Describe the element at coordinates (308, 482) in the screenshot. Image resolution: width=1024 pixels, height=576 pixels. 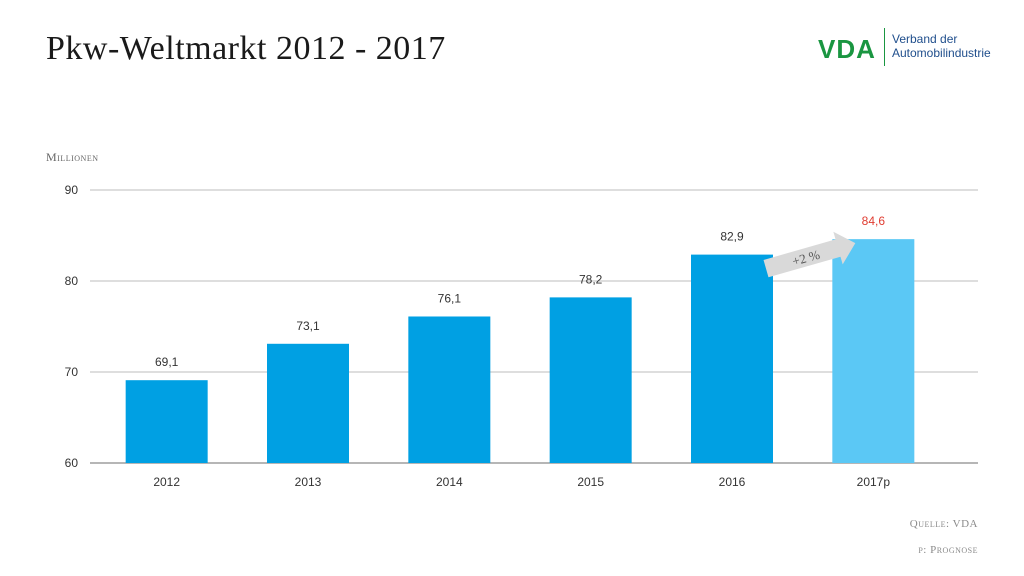
I see `x-tick-label: 2013` at that location.